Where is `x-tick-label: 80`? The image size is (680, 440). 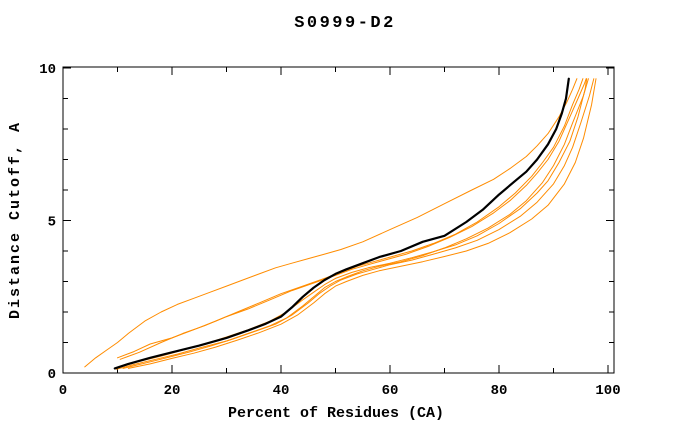
x-tick-label: 80 is located at coordinates (499, 391).